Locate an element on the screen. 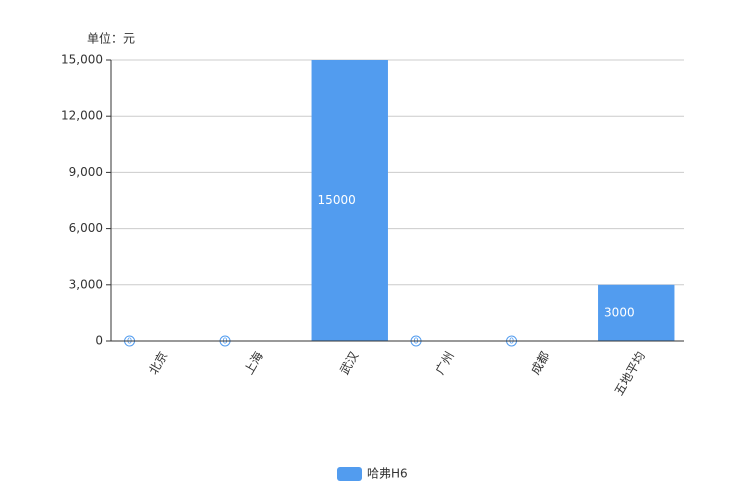 Image resolution: width=744 pixels, height=500 pixels. y-tick-label: 6,000 is located at coordinates (86, 228).